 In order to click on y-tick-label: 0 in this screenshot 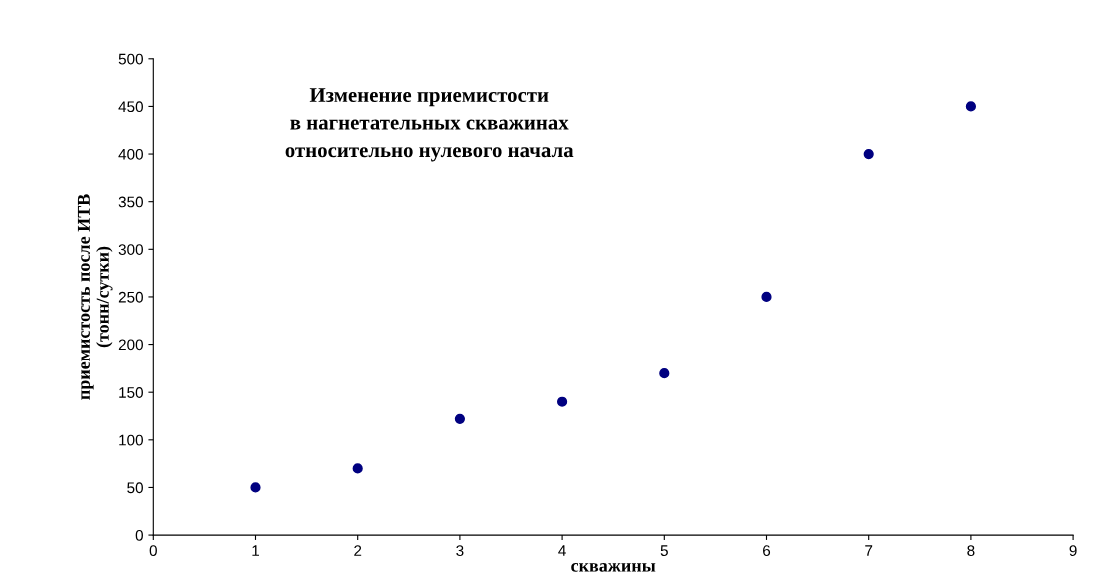, I will do `click(139, 535)`.